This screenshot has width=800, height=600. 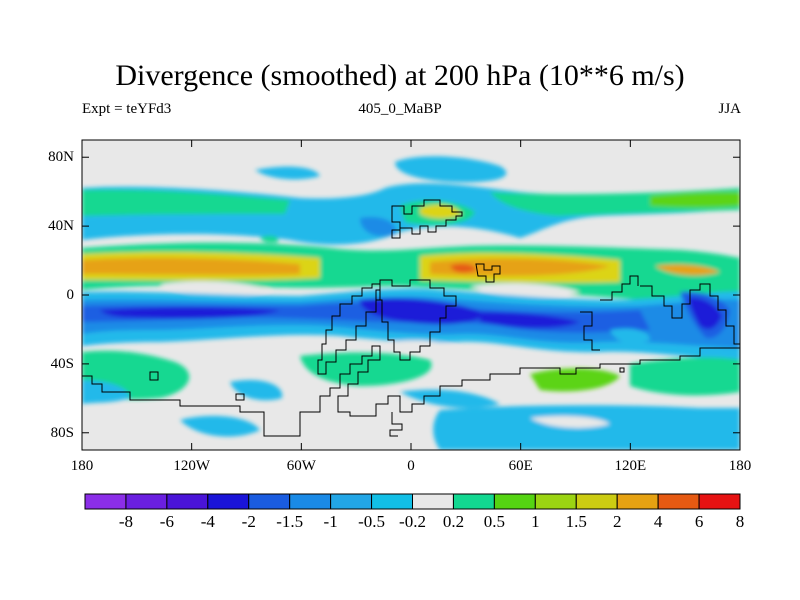 I want to click on colorbar-label: 8, so click(x=740, y=521).